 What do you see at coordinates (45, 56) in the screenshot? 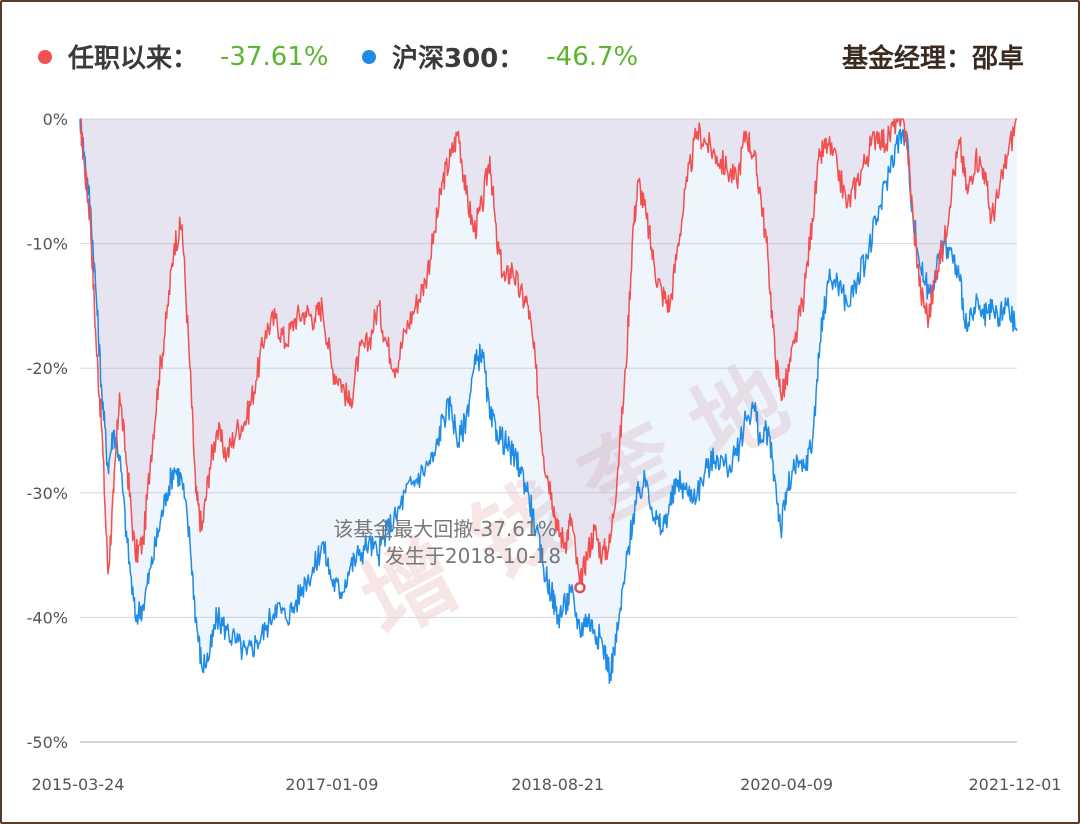
I see `fund-dot-icon` at bounding box center [45, 56].